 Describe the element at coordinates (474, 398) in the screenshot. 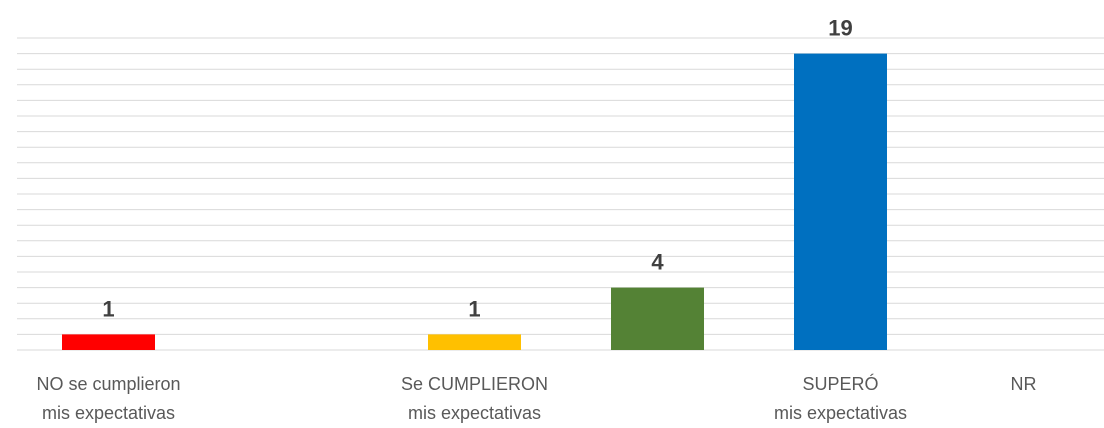

I see `x-tick-label: Se CUMPLIERON mis expectativas` at that location.